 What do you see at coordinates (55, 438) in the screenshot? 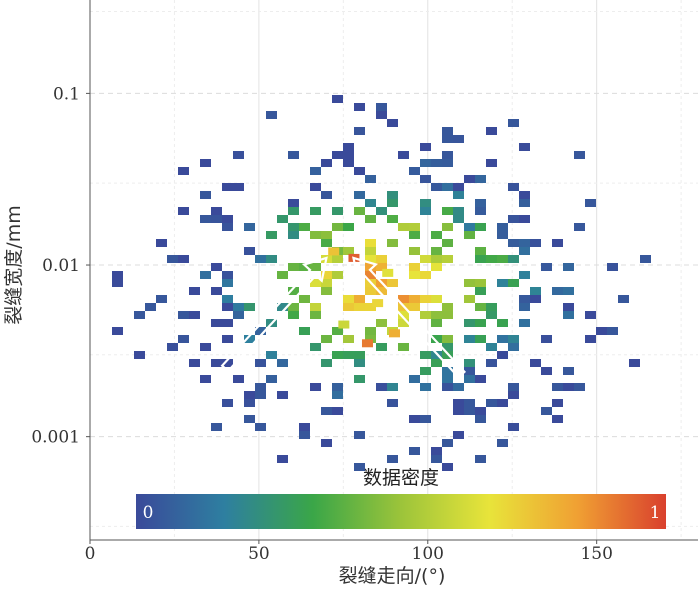
I see `y-tick-label: 0.001` at bounding box center [55, 438].